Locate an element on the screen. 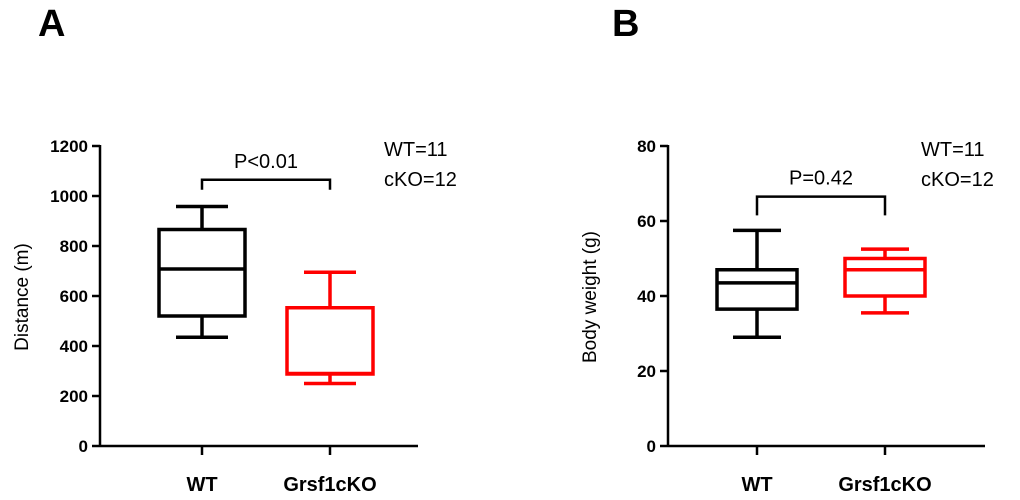 This screenshot has width=1020, height=500. x-category-label-b-0: WT is located at coordinates (756, 485).